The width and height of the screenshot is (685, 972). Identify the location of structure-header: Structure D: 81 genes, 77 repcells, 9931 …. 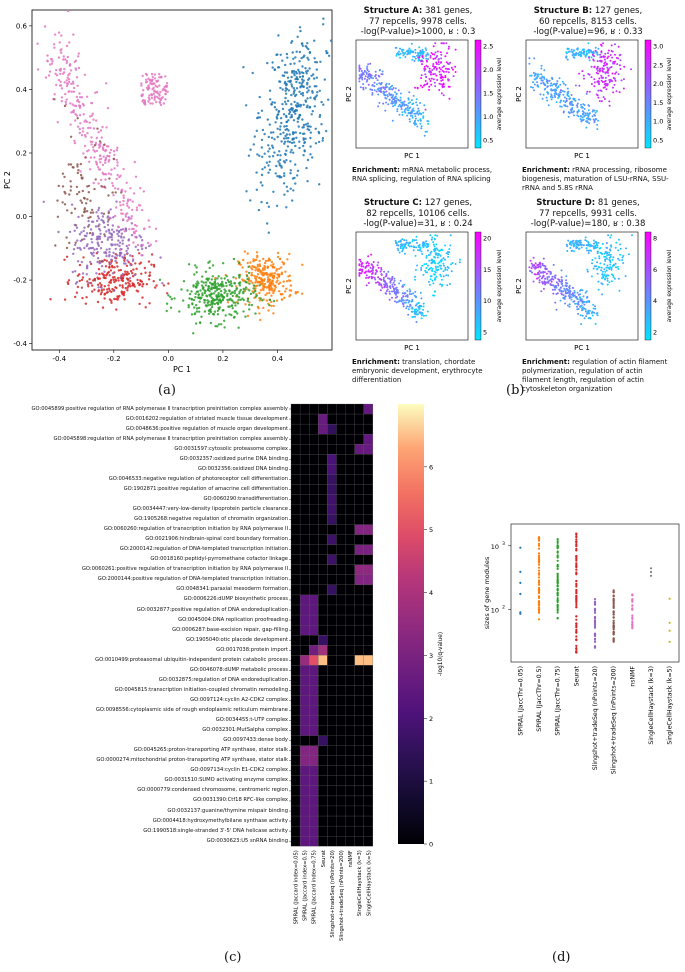
(588, 213).